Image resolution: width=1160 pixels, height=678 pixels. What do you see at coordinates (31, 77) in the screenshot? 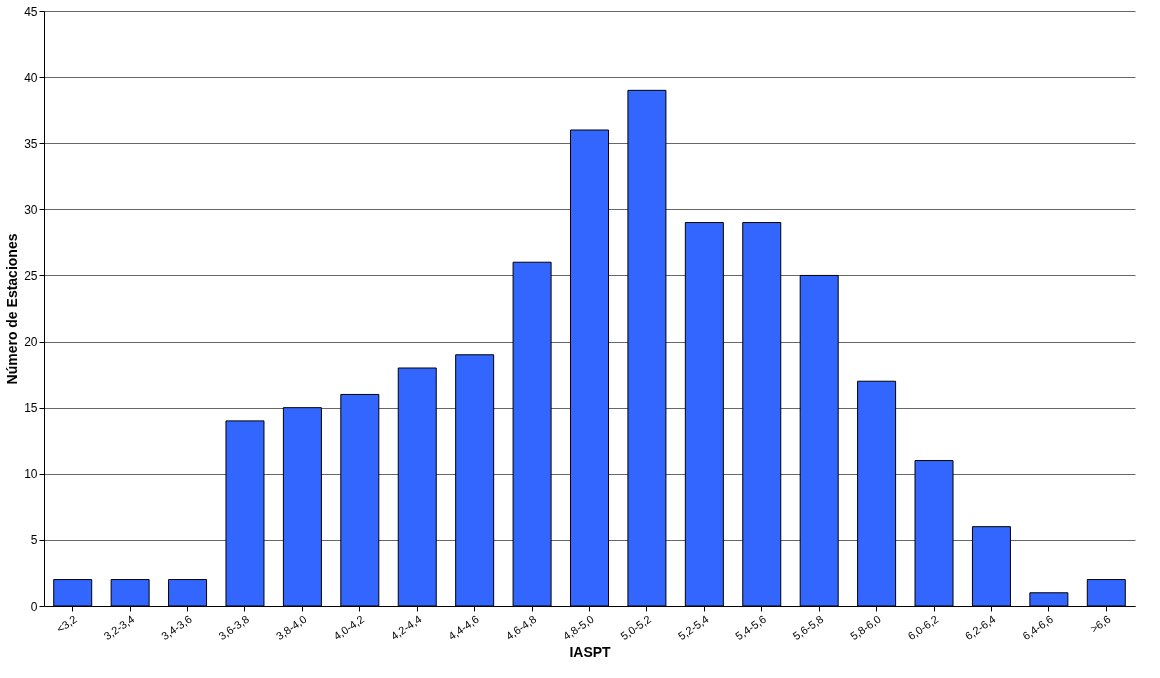
I see `y-tick-label: 40` at bounding box center [31, 77].